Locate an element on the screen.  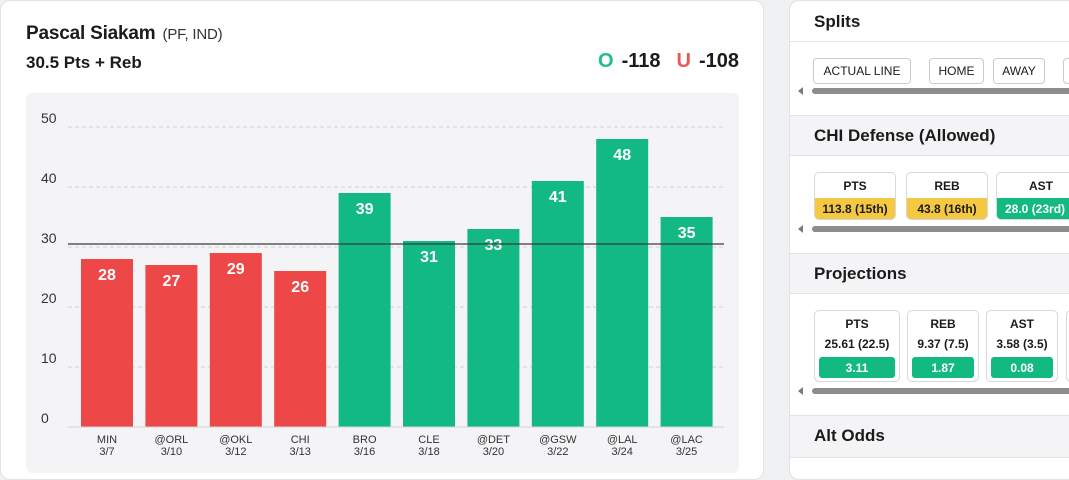
bar-value-label: 31 is located at coordinates (429, 257).